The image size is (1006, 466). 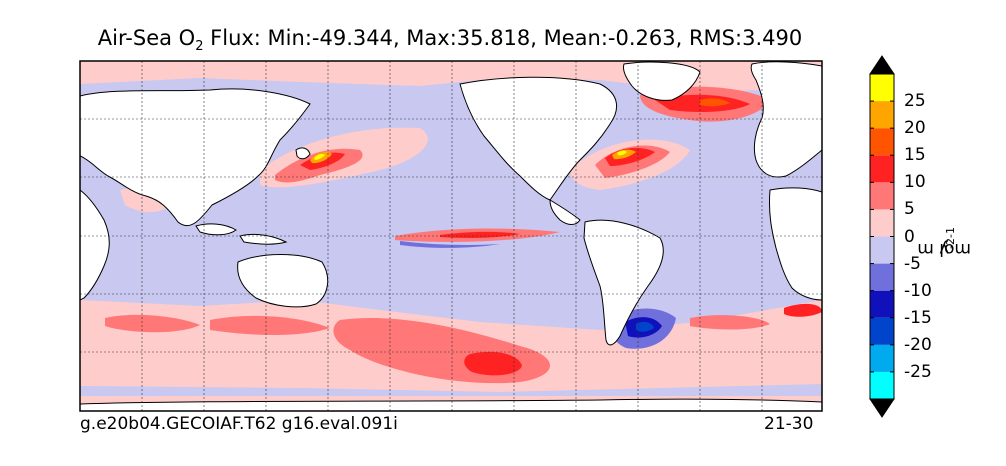 What do you see at coordinates (909, 209) in the screenshot?
I see `colorbar-tick-label: 5` at bounding box center [909, 209].